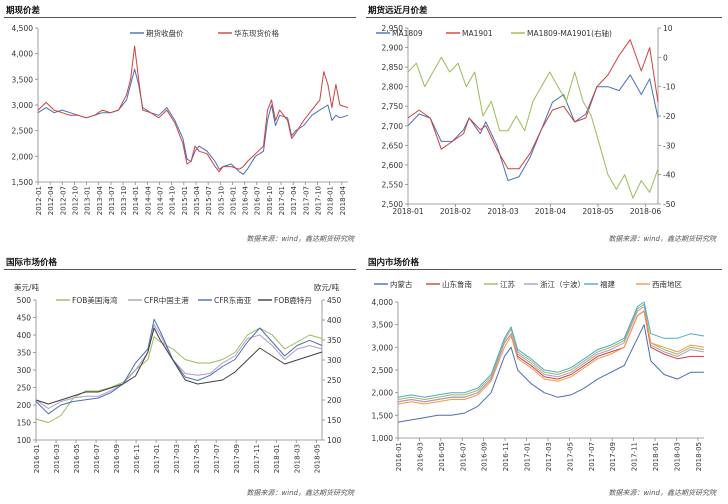  What do you see at coordinates (669, 175) in the screenshot?
I see `y2-tick-label: -40` at bounding box center [669, 175].